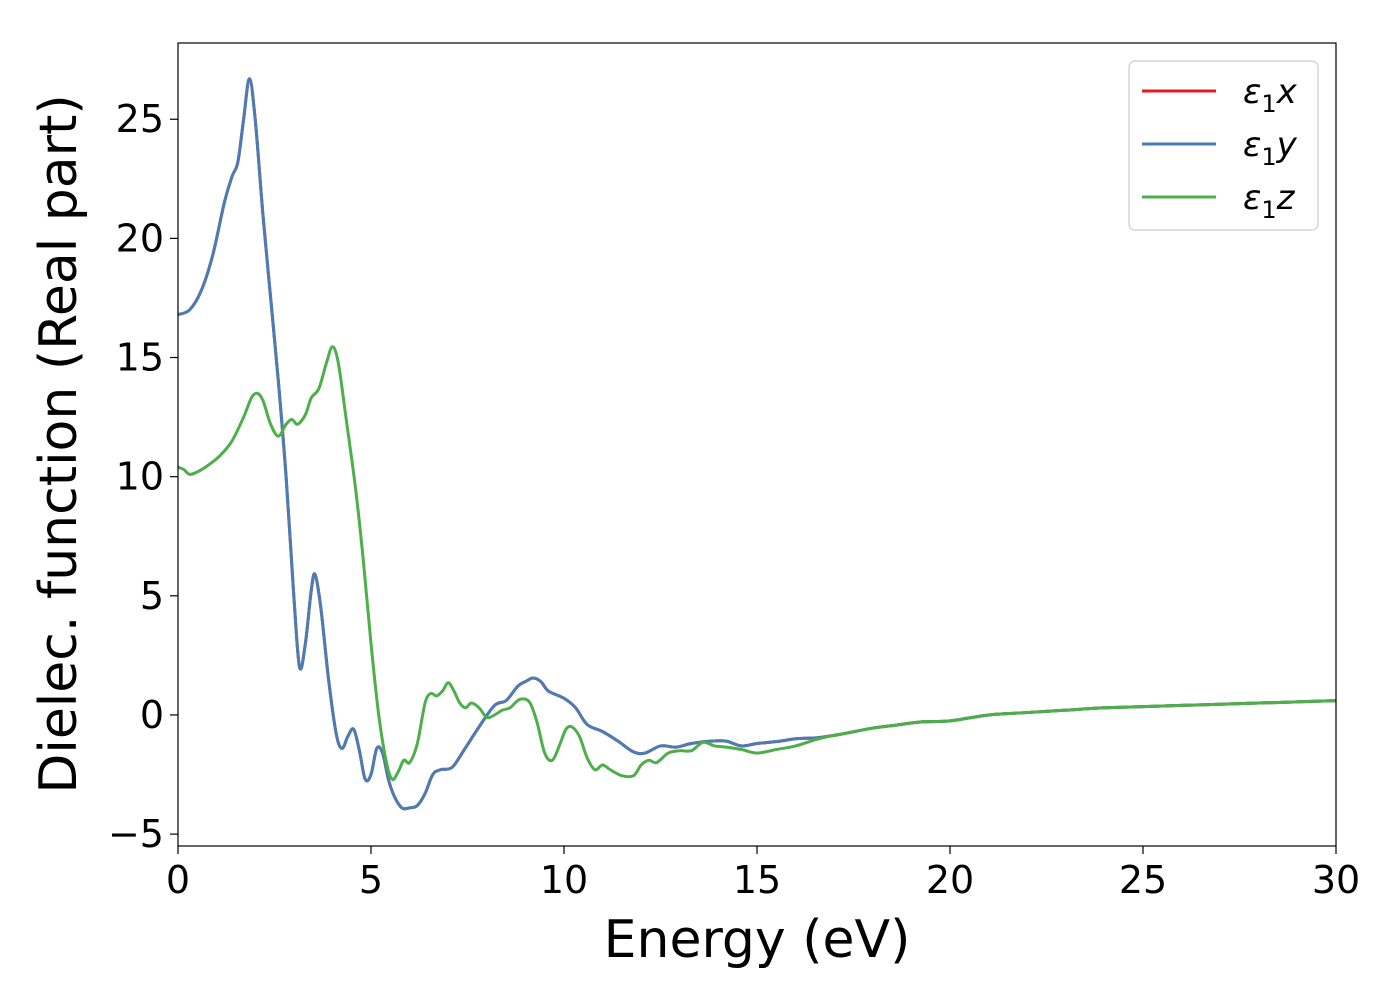 The width and height of the screenshot is (1400, 1000). I want to click on y-tick-label: −5, so click(136, 834).